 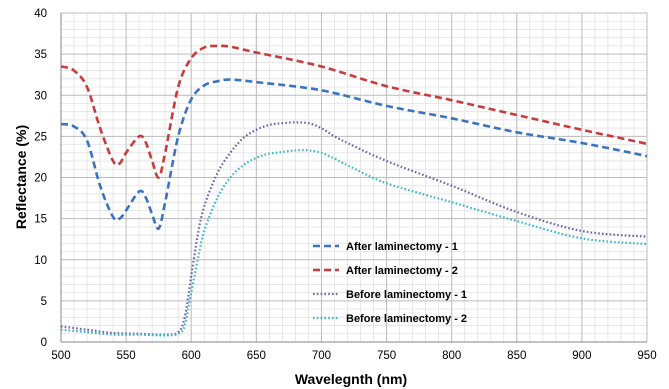 What do you see at coordinates (126, 356) in the screenshot?
I see `x-tick-label: 550` at bounding box center [126, 356].